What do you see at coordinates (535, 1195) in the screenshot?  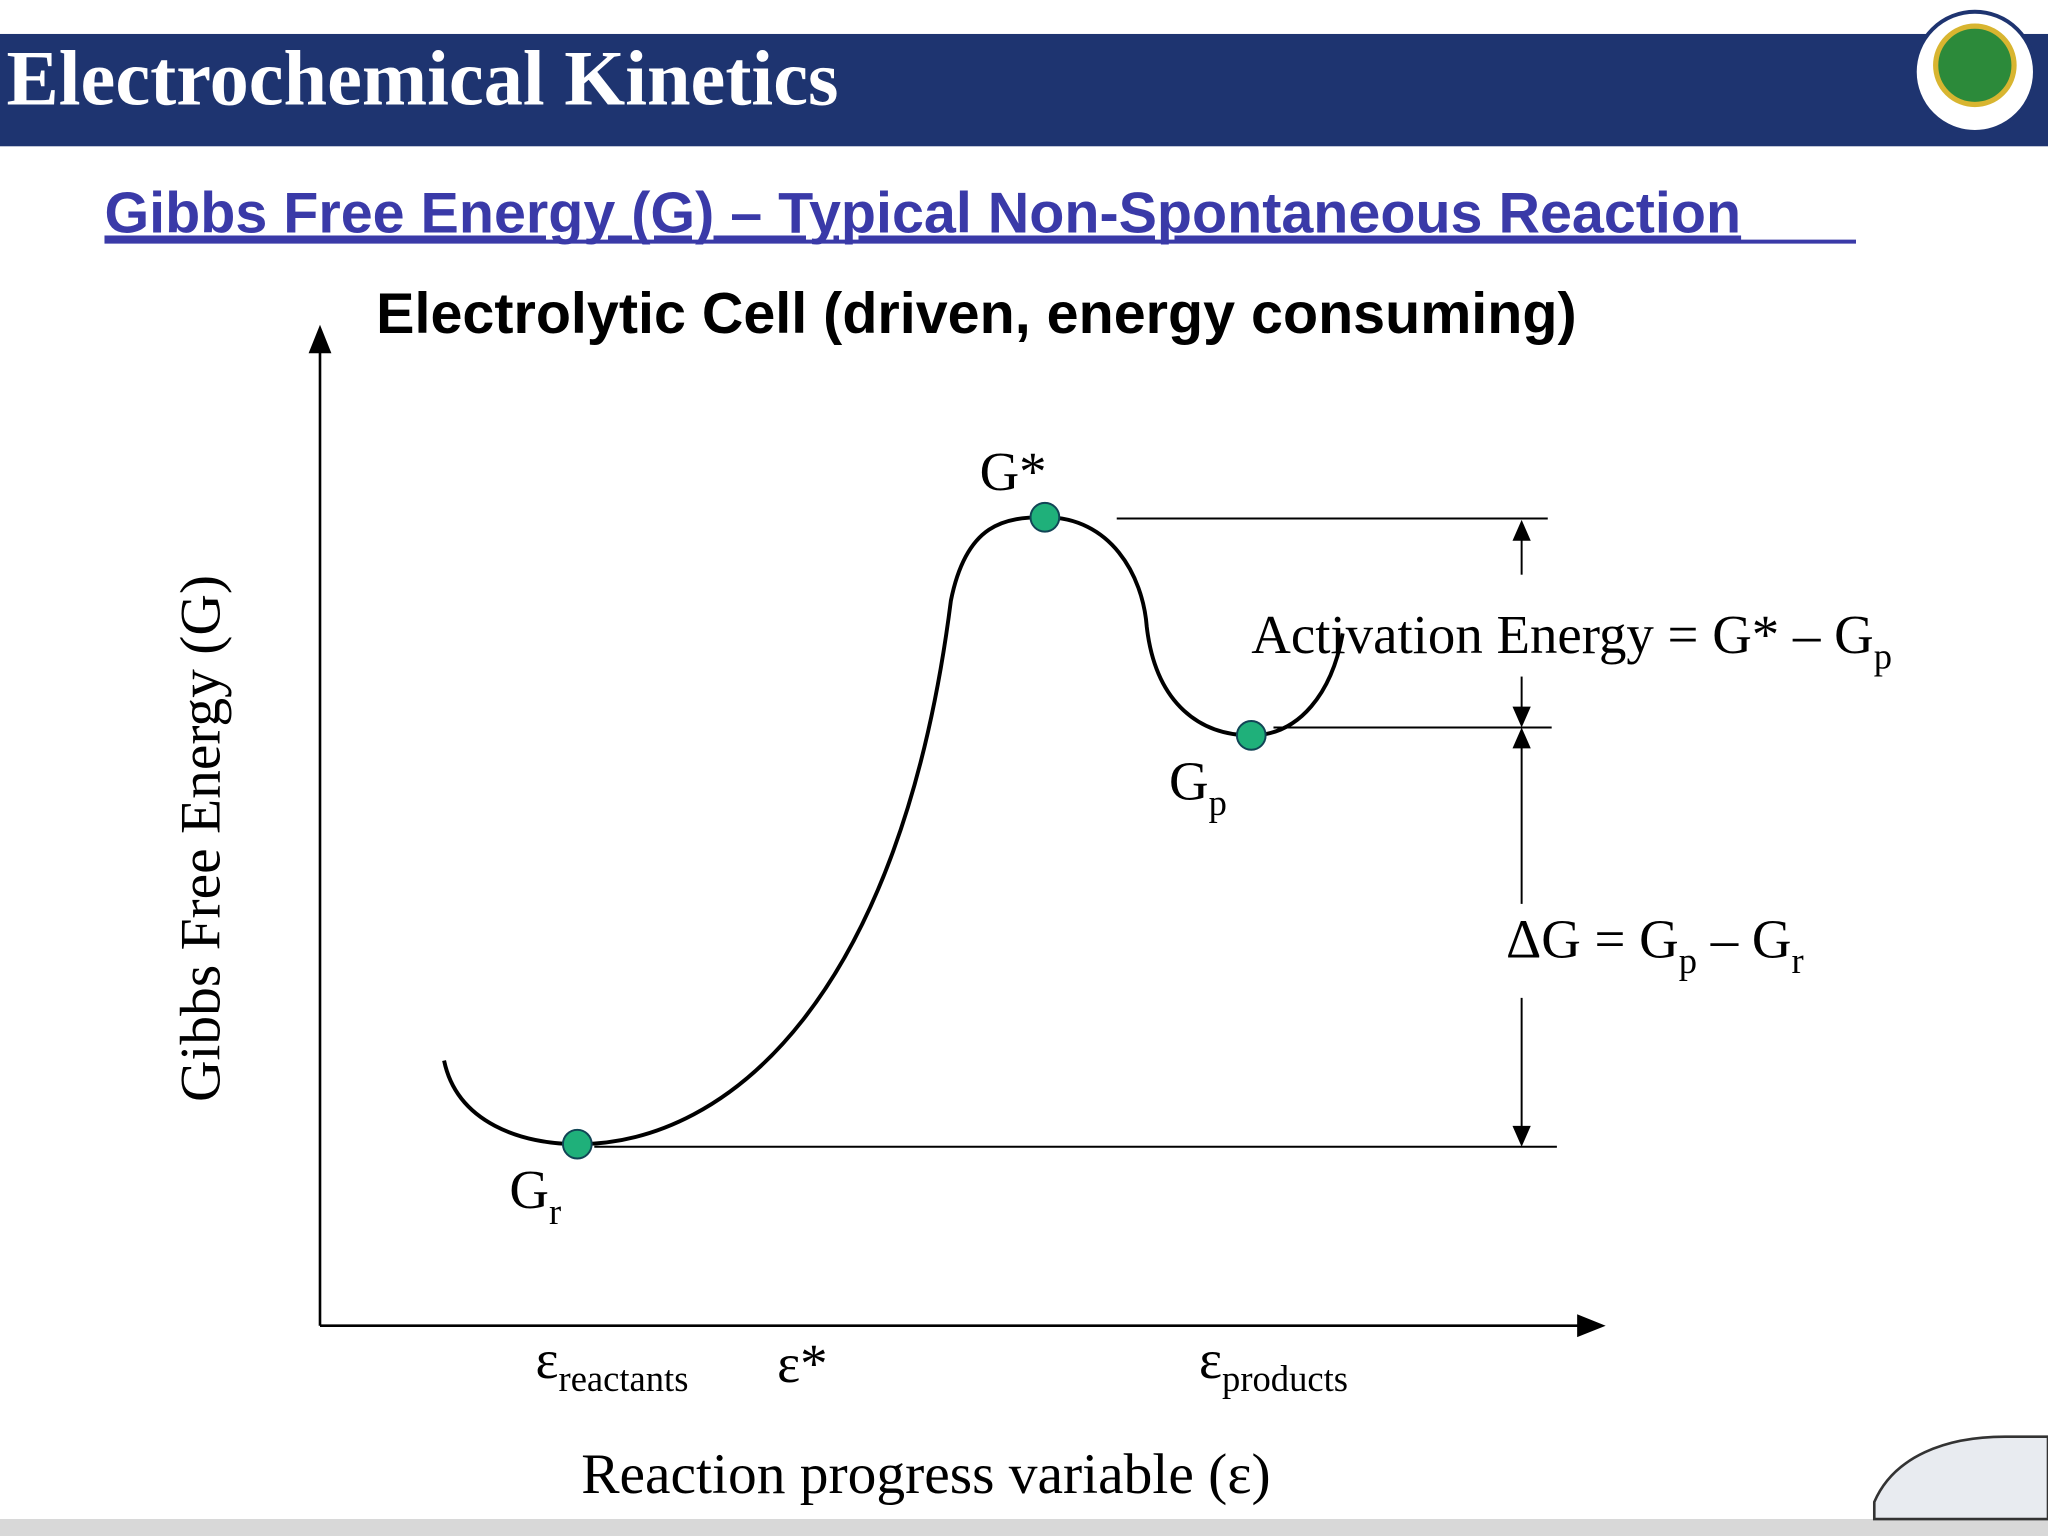 I see `label-gr: Gr` at bounding box center [535, 1195].